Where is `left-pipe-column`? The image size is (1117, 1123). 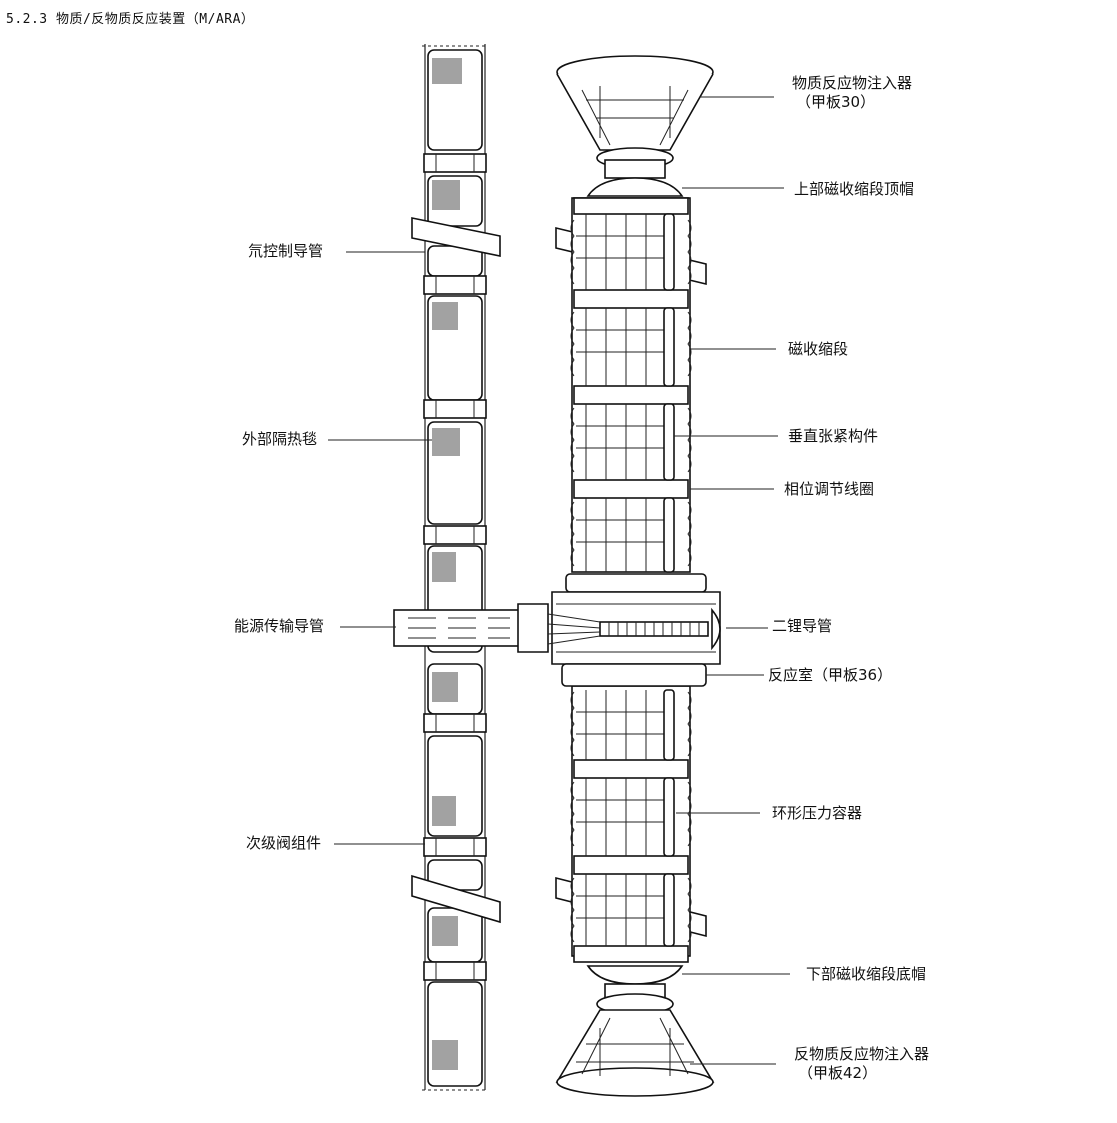 left-pipe-column is located at coordinates (454, 567).